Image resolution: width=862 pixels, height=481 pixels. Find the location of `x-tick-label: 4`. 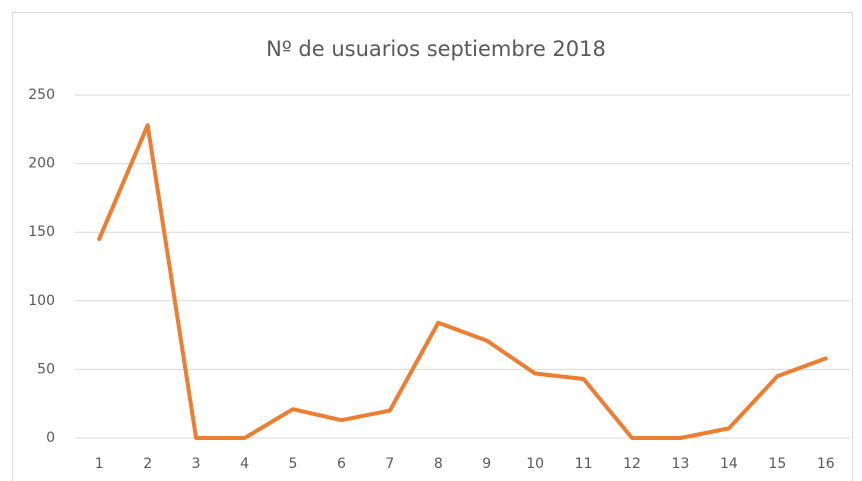

x-tick-label: 4 is located at coordinates (244, 464).